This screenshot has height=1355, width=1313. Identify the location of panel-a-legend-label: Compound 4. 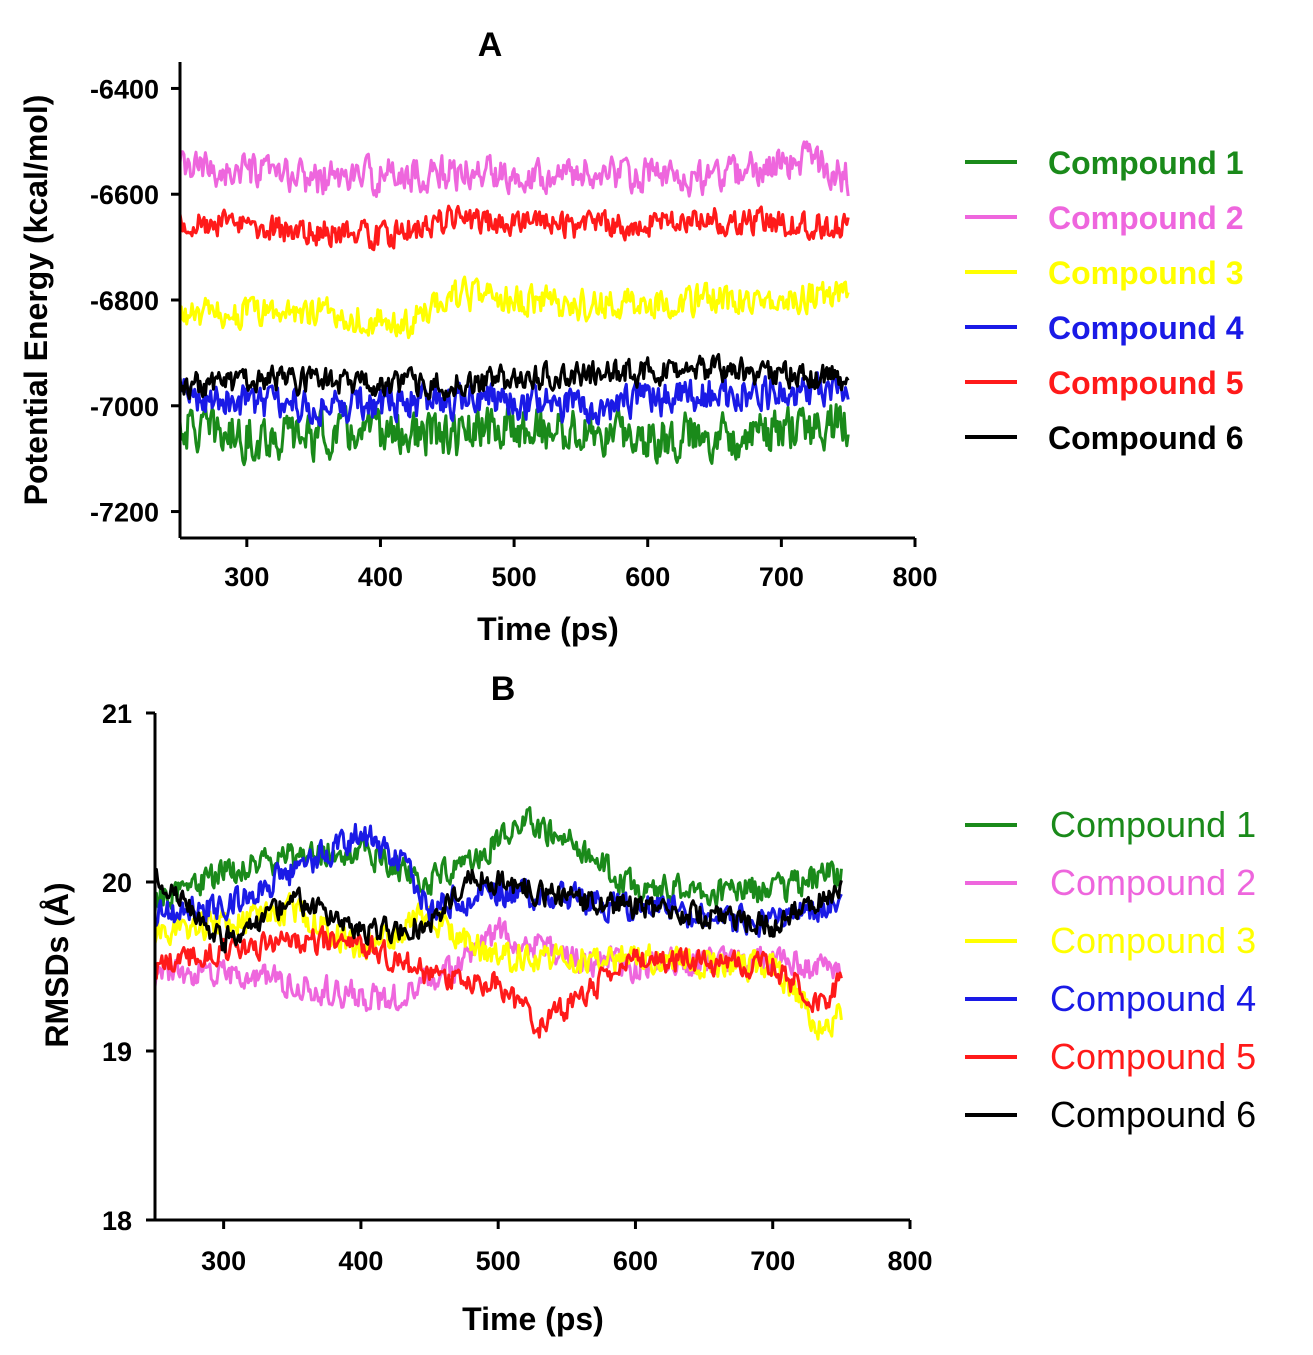
(1146, 328).